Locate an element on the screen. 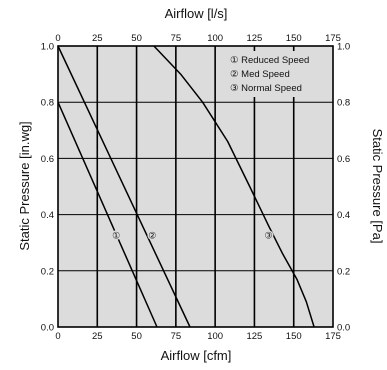  top-axis-ticks: 0 25 50 75 100 125 150 175 is located at coordinates (198, 38).